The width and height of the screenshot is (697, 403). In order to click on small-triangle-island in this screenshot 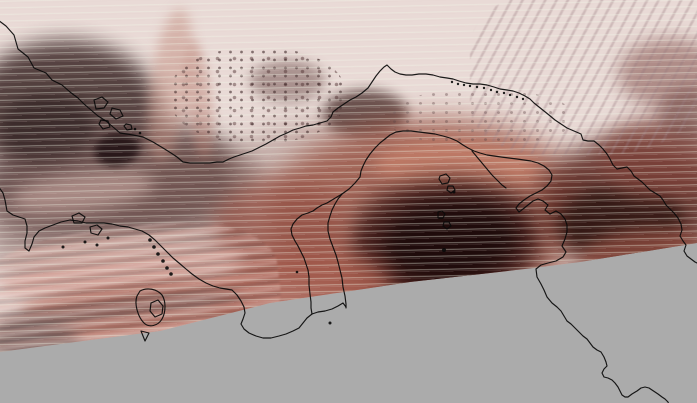, I will do `click(145, 336)`.